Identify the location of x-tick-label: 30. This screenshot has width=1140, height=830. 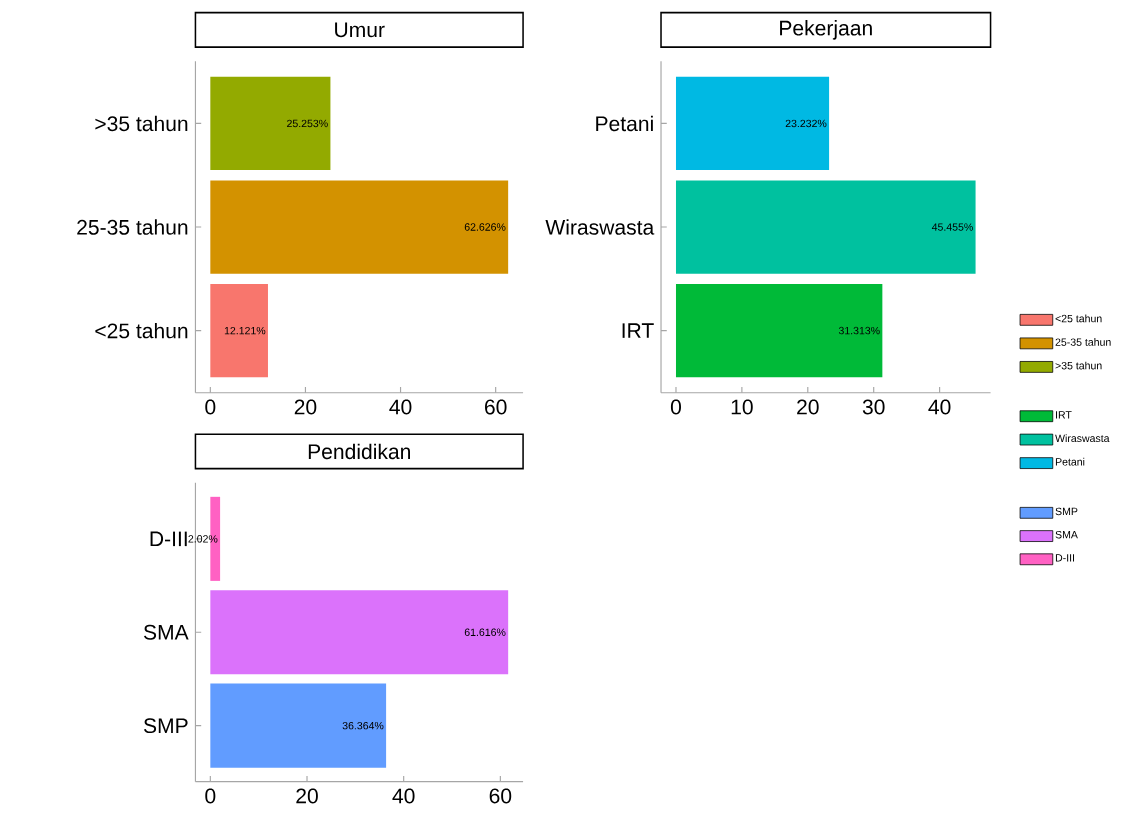
(873, 407).